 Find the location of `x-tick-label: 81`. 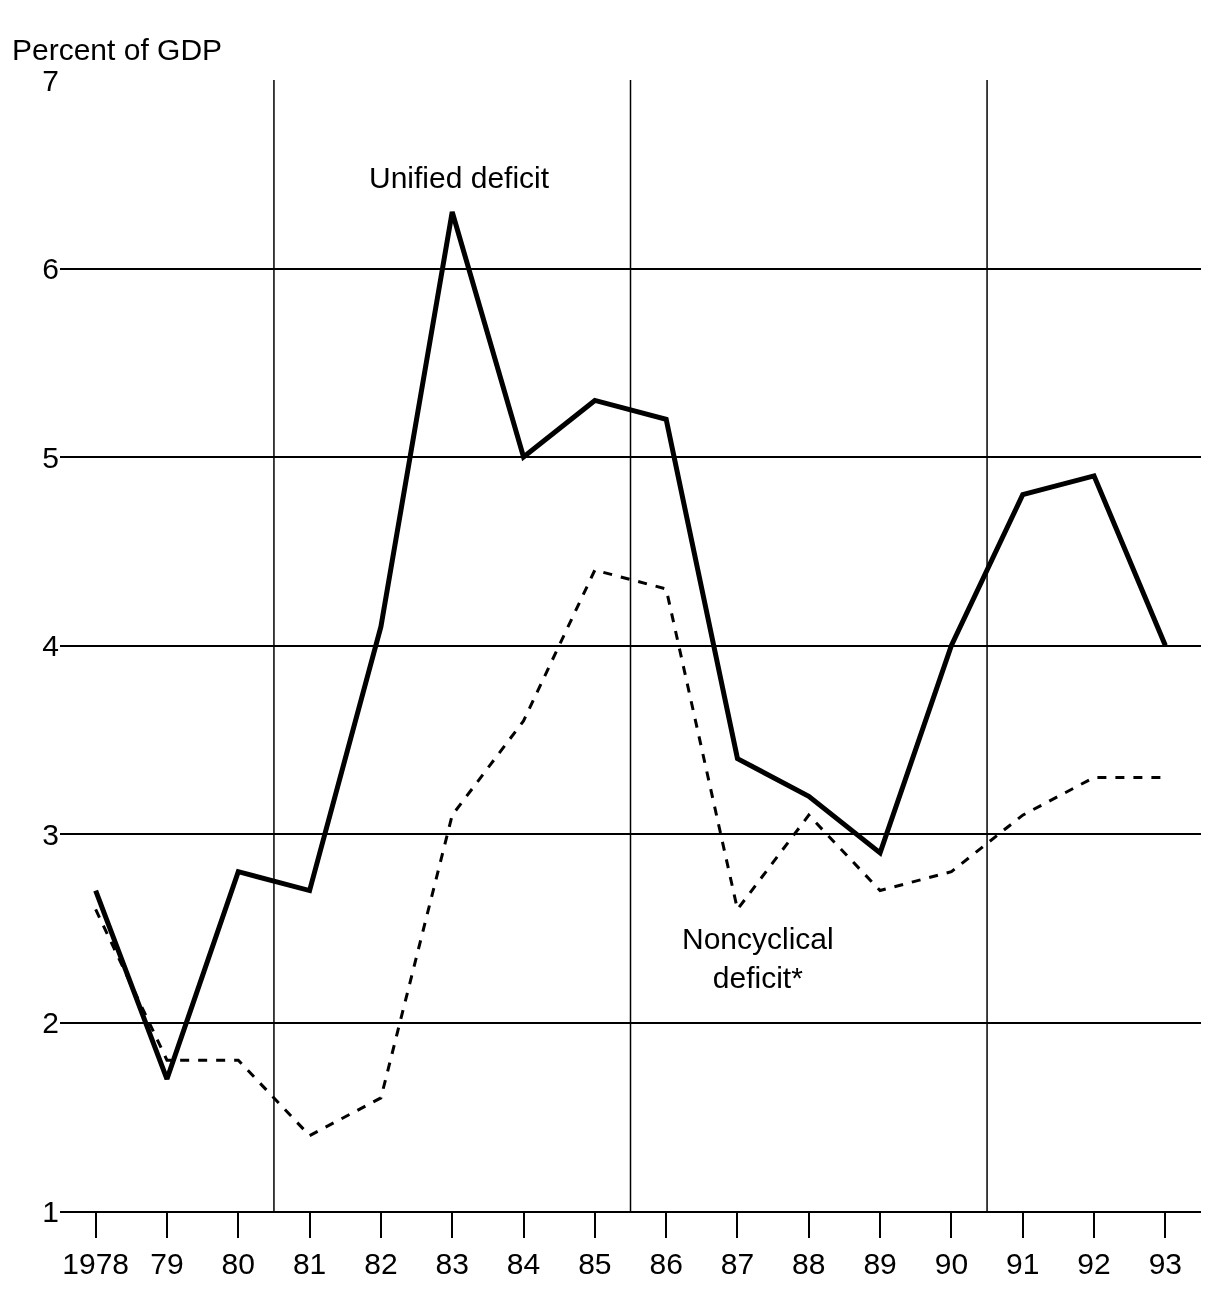

x-tick-label: 81 is located at coordinates (309, 1263).